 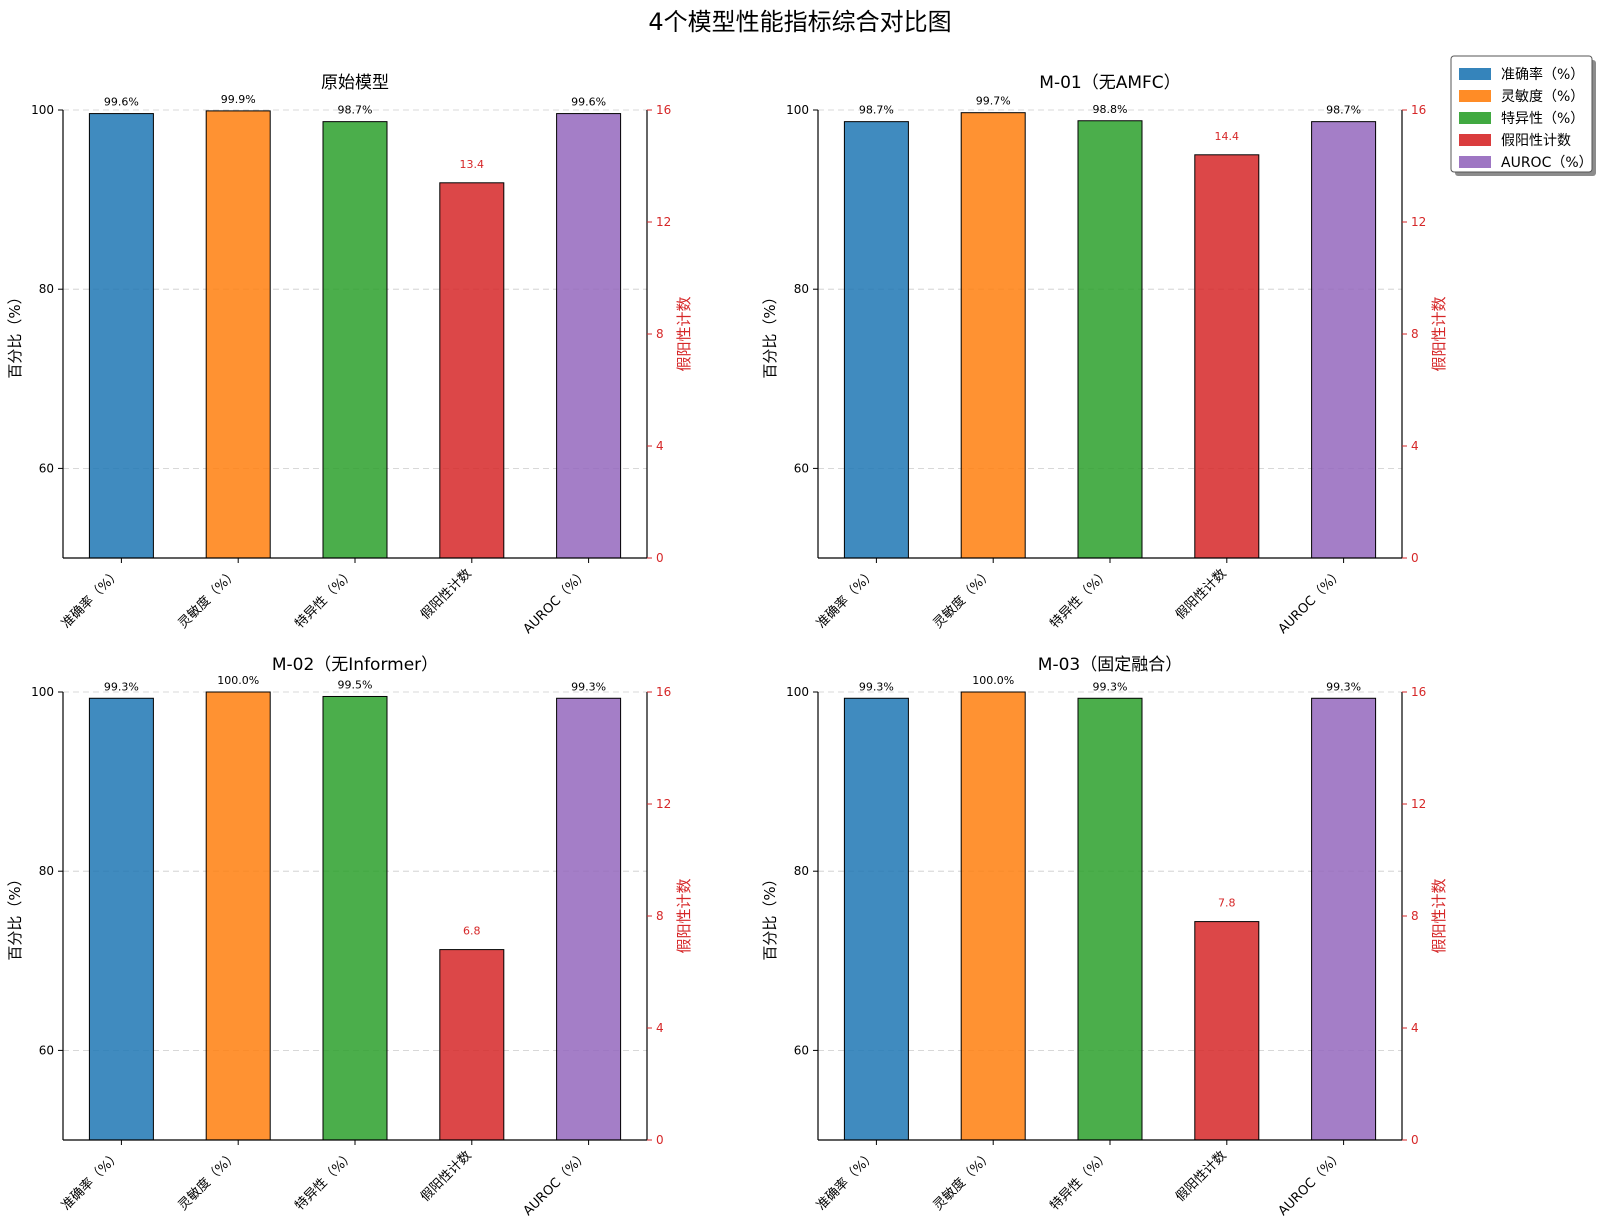 What do you see at coordinates (1542, 74) in the screenshot?
I see `legend-label: 准确率（%）` at bounding box center [1542, 74].